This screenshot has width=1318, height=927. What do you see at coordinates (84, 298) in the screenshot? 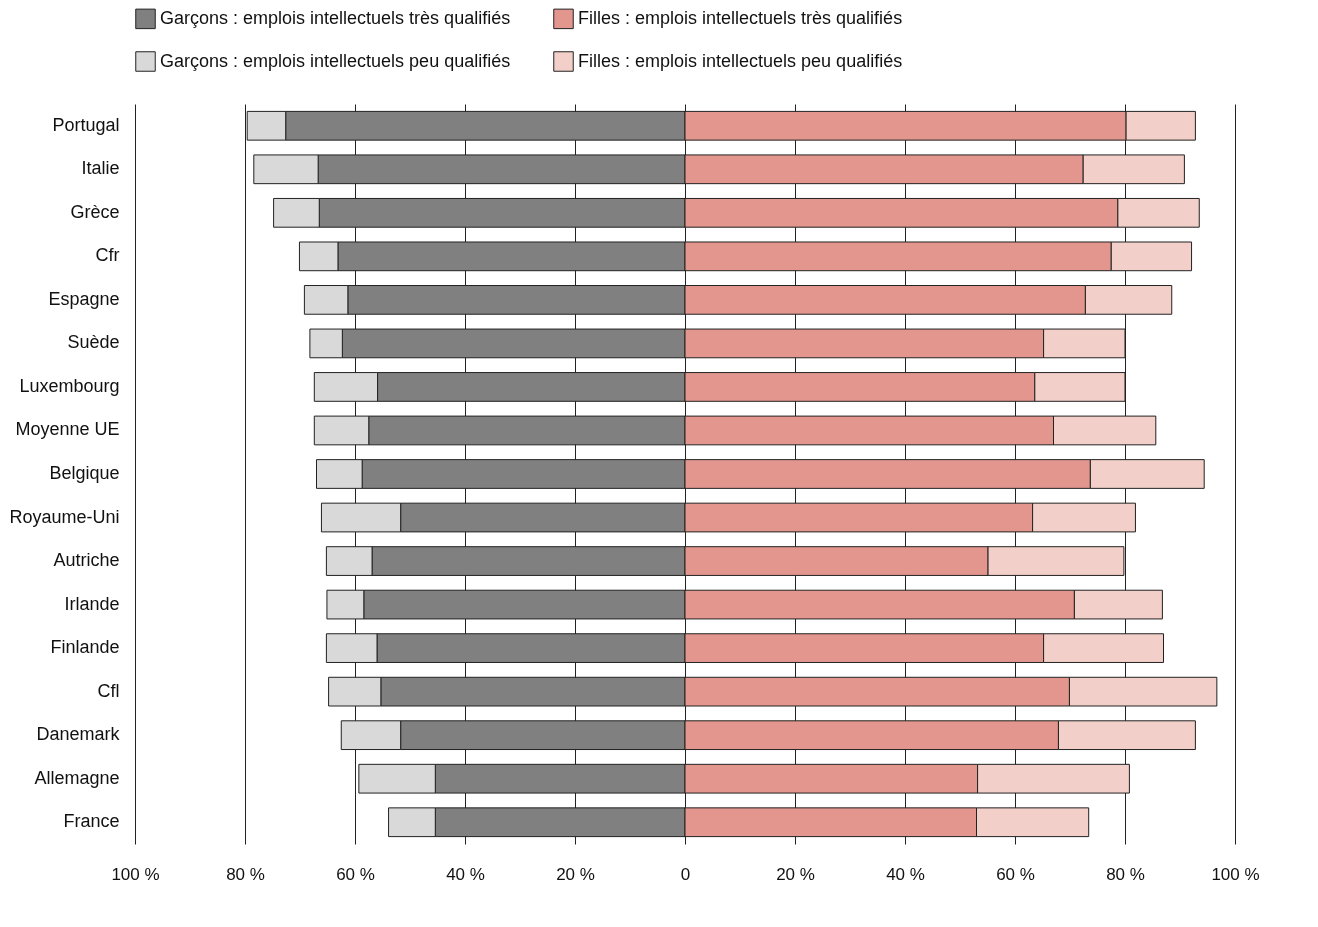
I see `y-tick-label: Espagne` at bounding box center [84, 298].